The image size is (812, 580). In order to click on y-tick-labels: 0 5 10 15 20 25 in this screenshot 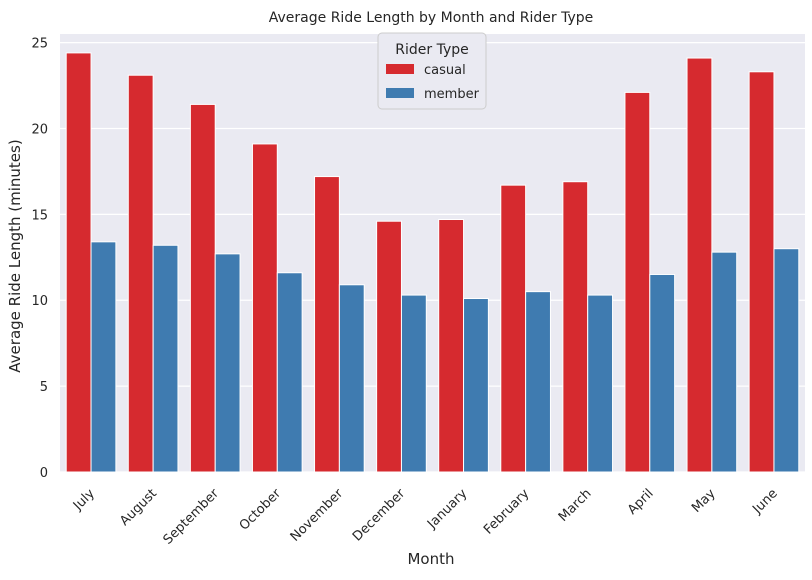, I will do `click(39, 259)`.